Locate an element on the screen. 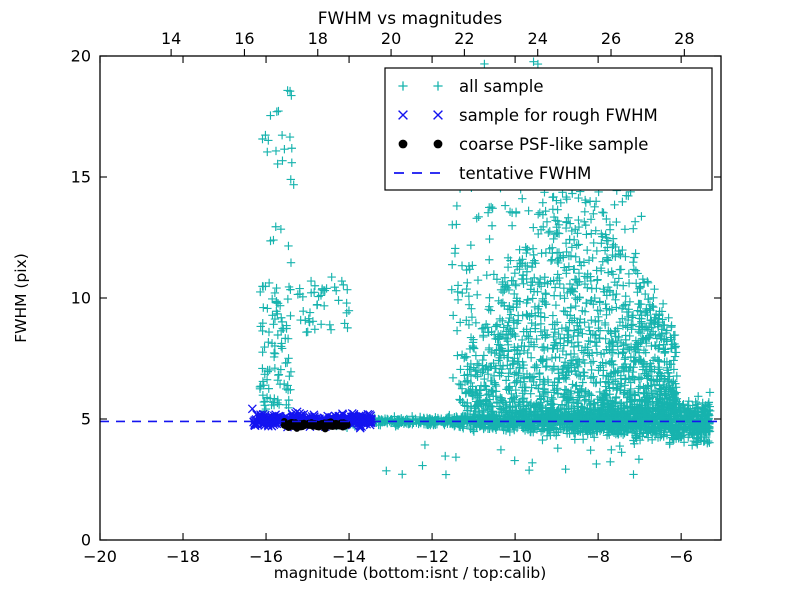  legend-entry: tentative FWHM is located at coordinates (492, 173).